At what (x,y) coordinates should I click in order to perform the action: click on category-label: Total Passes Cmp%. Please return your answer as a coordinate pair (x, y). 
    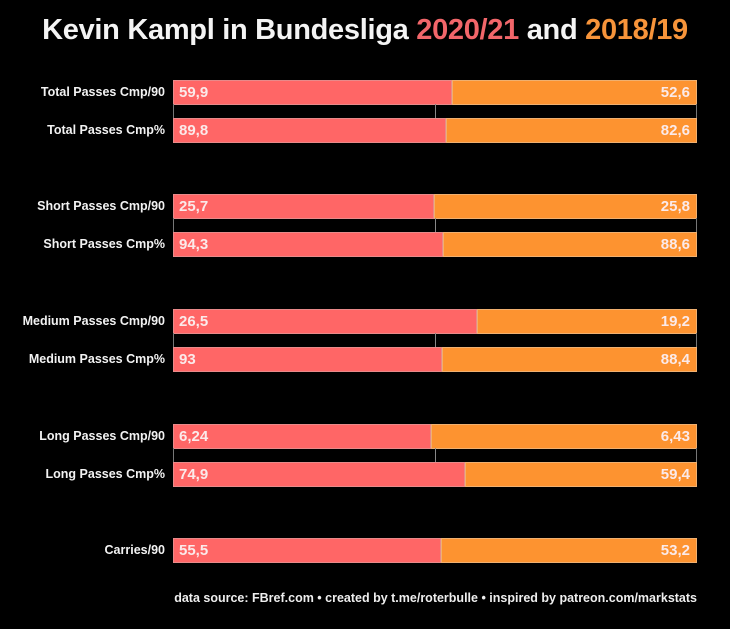
    Looking at the image, I should click on (106, 130).